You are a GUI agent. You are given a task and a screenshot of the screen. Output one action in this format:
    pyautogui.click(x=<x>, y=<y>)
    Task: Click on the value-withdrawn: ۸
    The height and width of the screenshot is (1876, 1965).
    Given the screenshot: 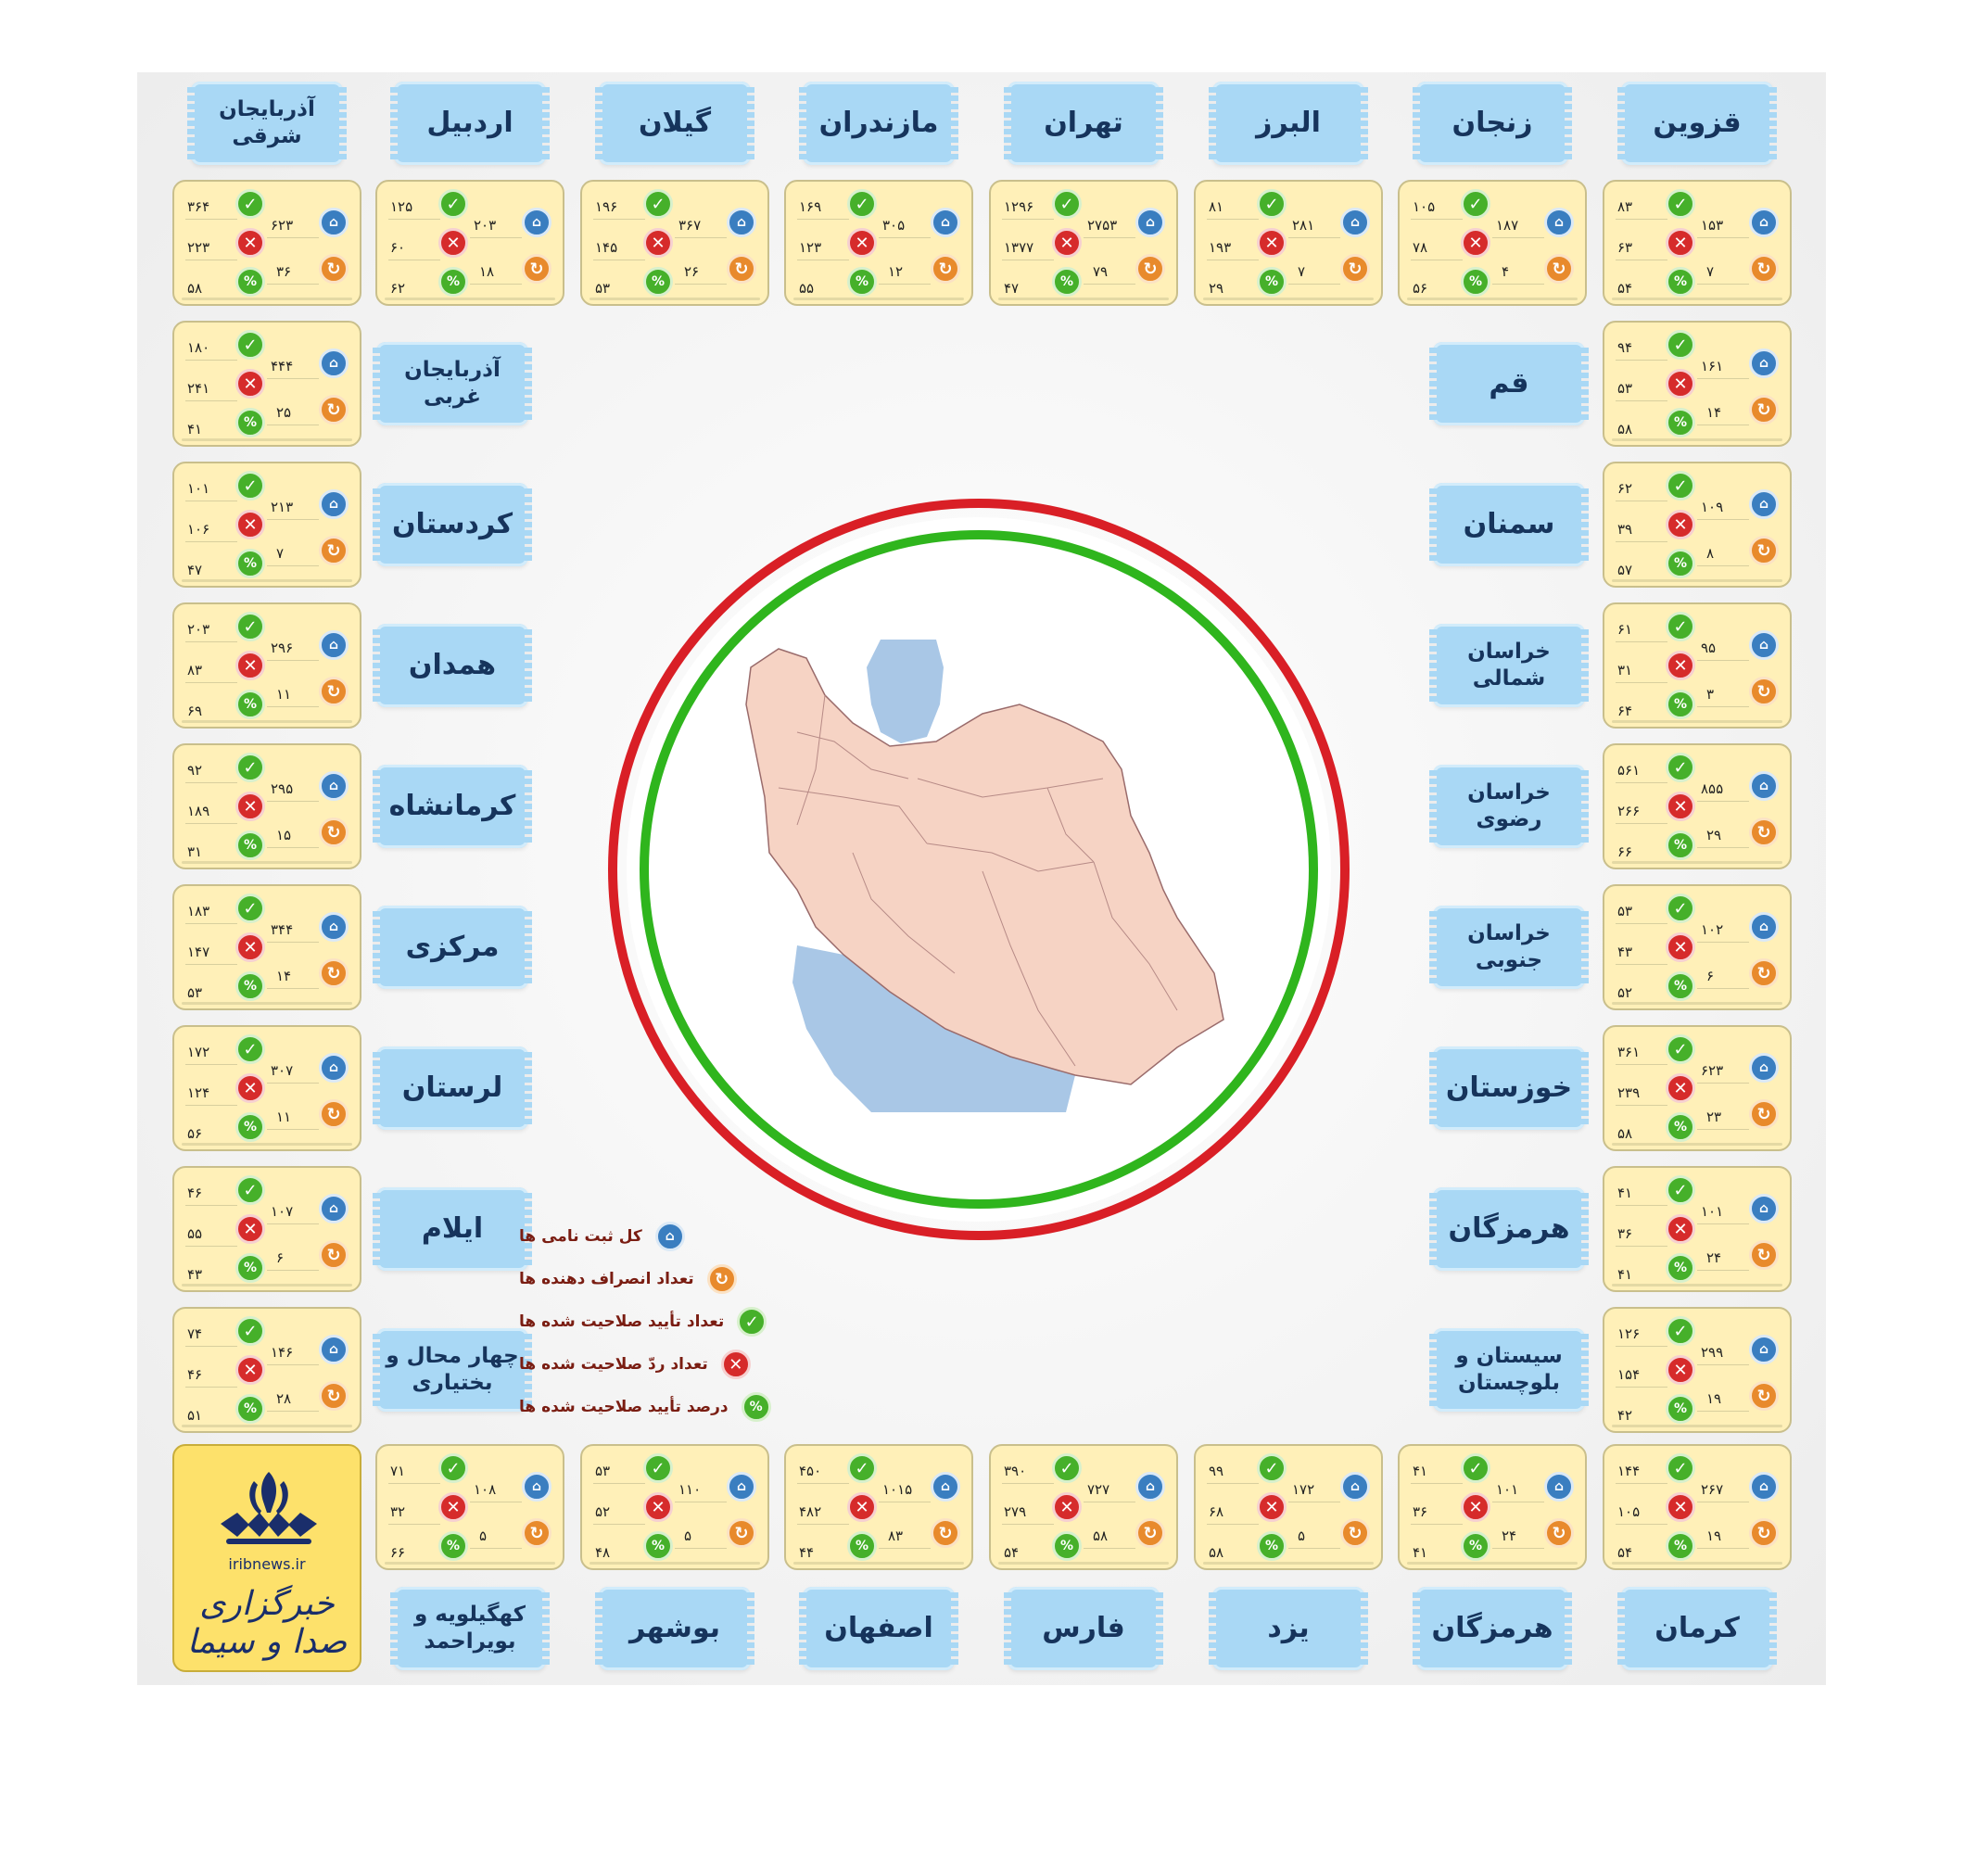 What is the action you would take?
    pyautogui.click(x=1711, y=553)
    